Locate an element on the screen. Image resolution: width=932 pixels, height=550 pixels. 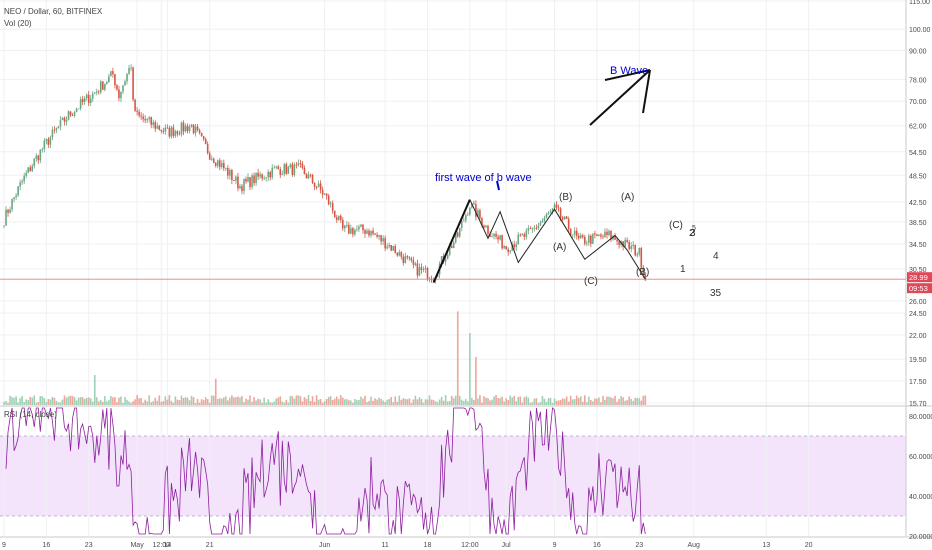
price-tick-label: 48.50 is located at coordinates (918, 176).